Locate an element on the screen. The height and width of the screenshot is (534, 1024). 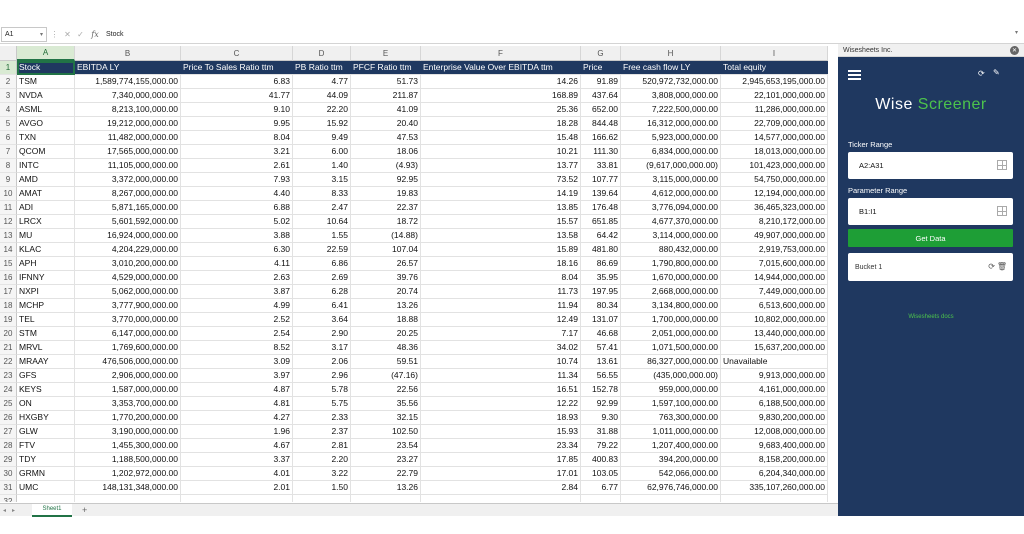
data-cell: 26.57 is located at coordinates (386, 264).